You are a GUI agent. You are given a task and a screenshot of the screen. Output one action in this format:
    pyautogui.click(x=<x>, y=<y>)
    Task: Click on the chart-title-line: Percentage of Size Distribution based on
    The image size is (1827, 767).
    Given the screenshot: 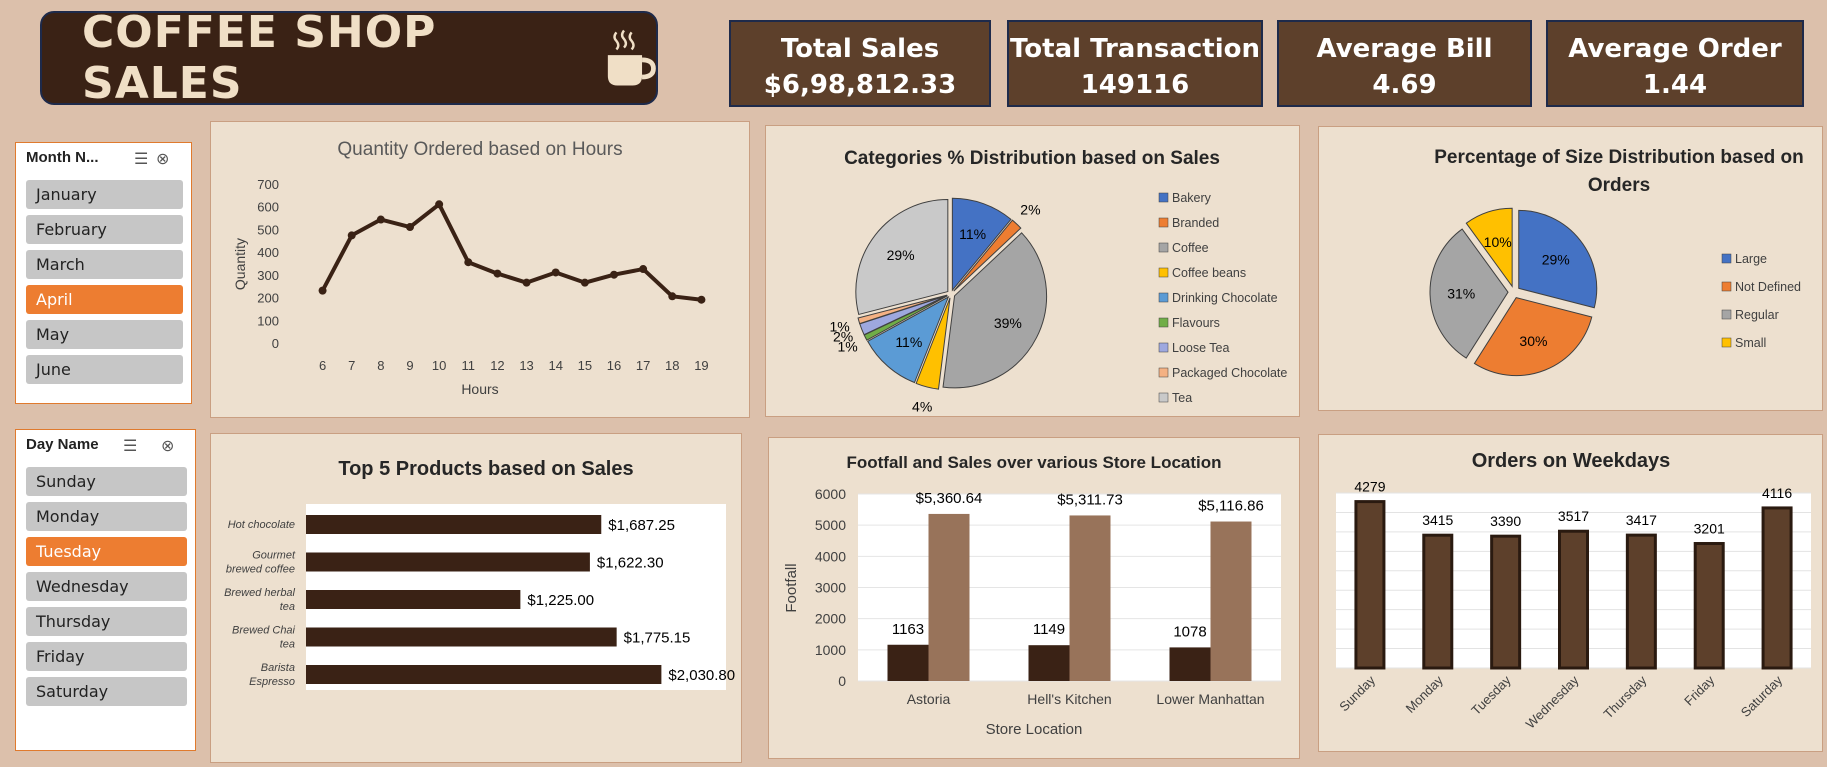 What is the action you would take?
    pyautogui.click(x=1619, y=157)
    